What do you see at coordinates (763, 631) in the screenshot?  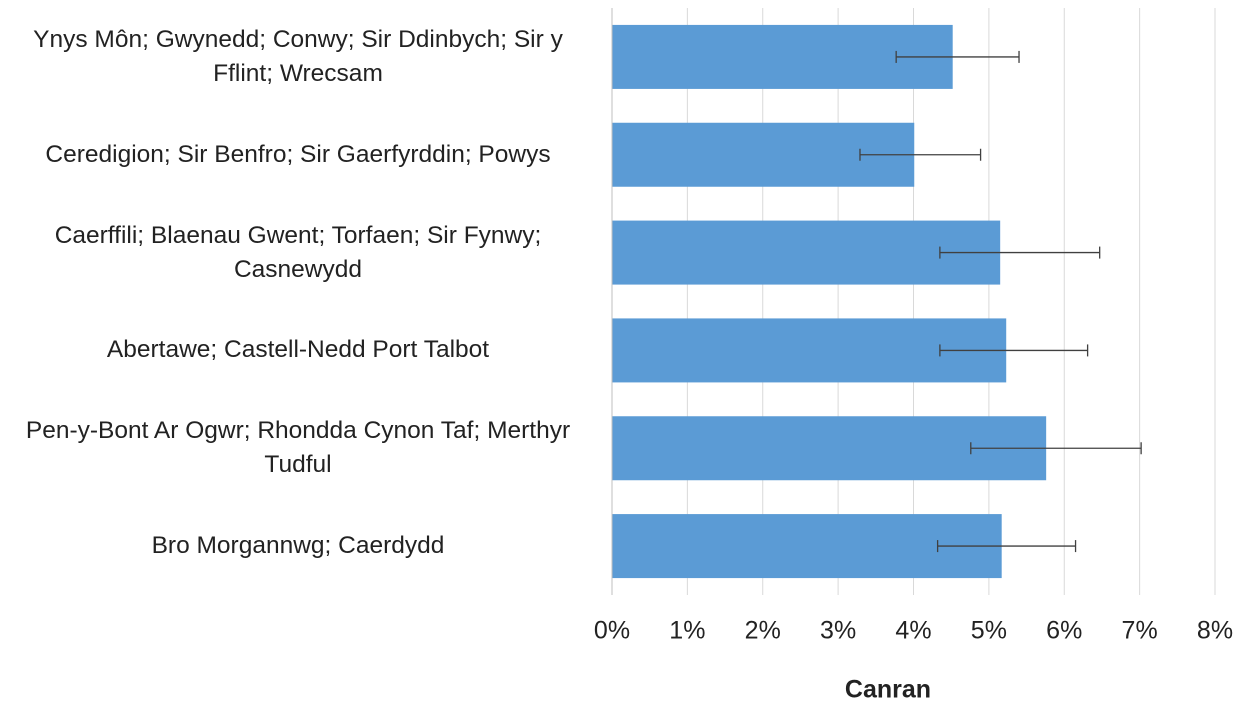 I see `x-tick-label: 2%` at bounding box center [763, 631].